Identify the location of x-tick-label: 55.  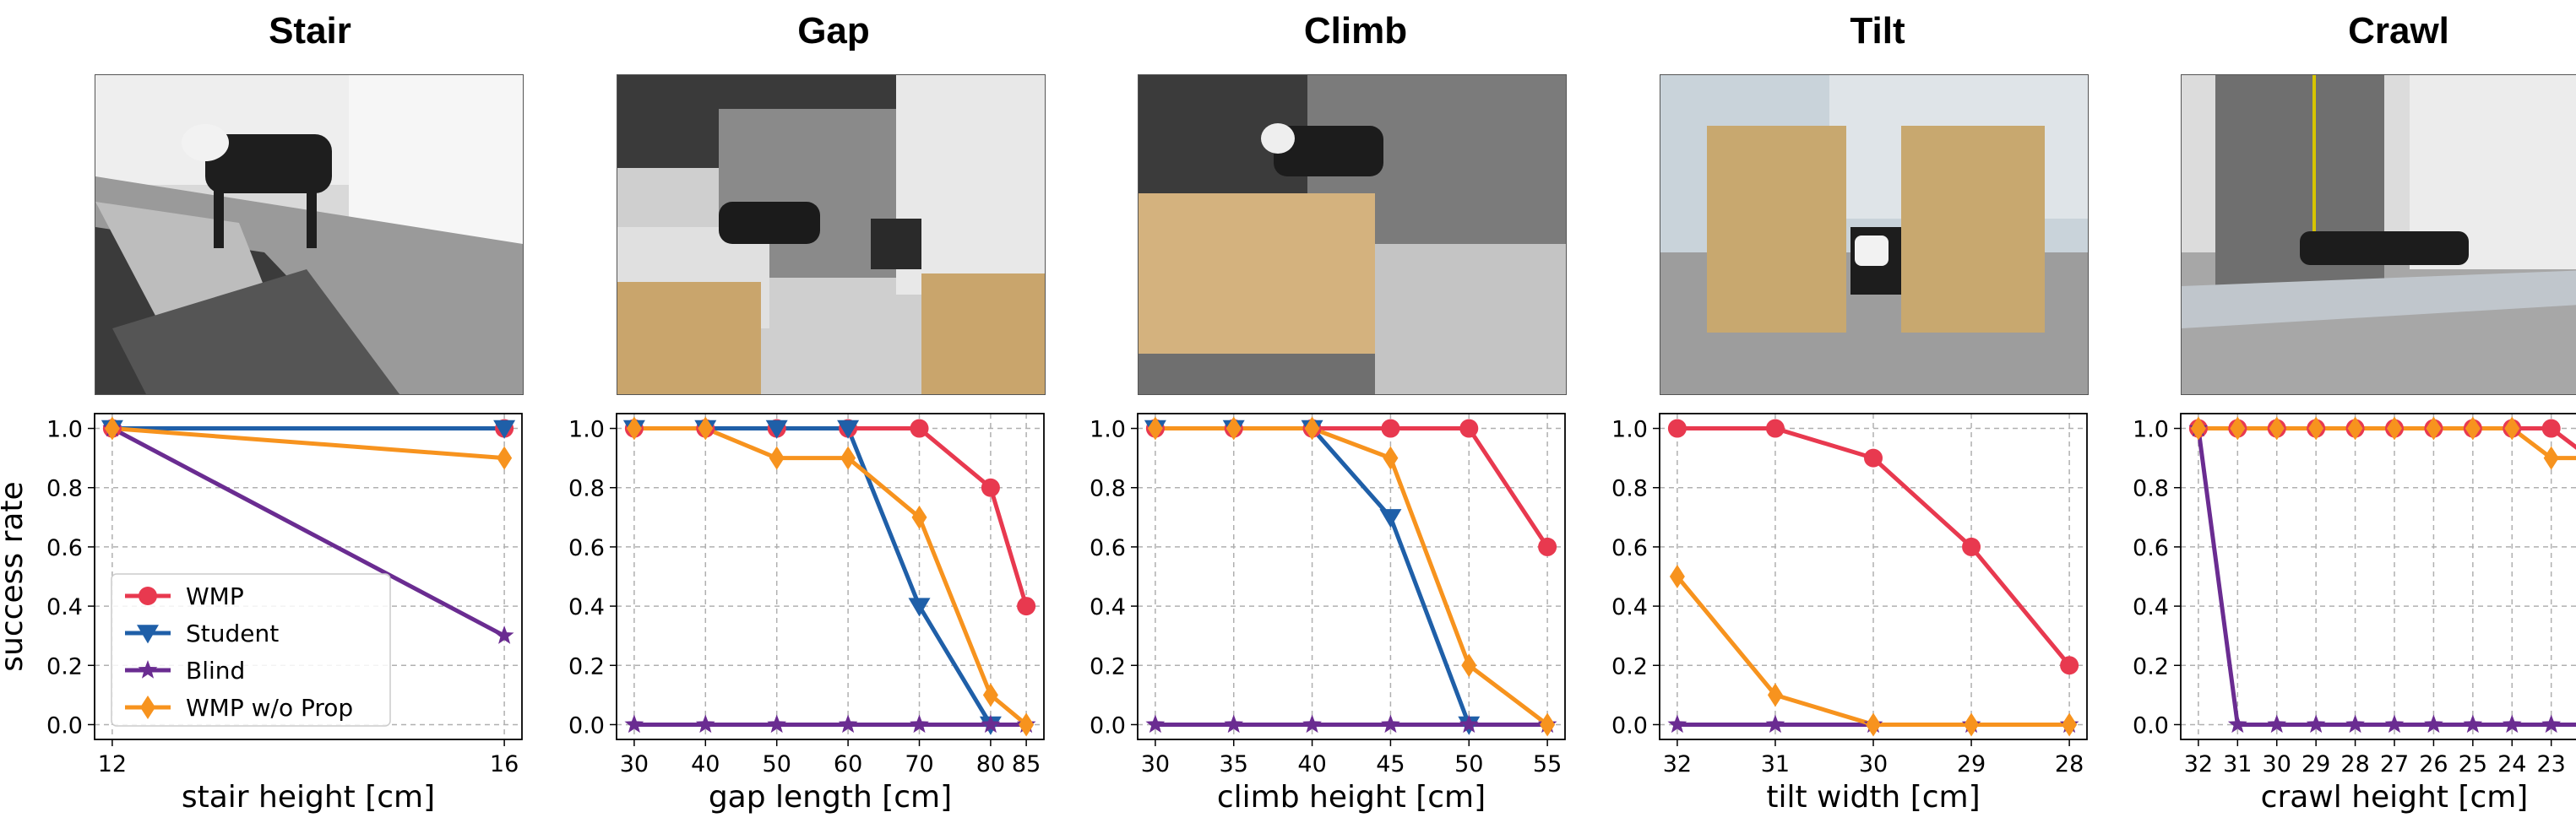
(1547, 764).